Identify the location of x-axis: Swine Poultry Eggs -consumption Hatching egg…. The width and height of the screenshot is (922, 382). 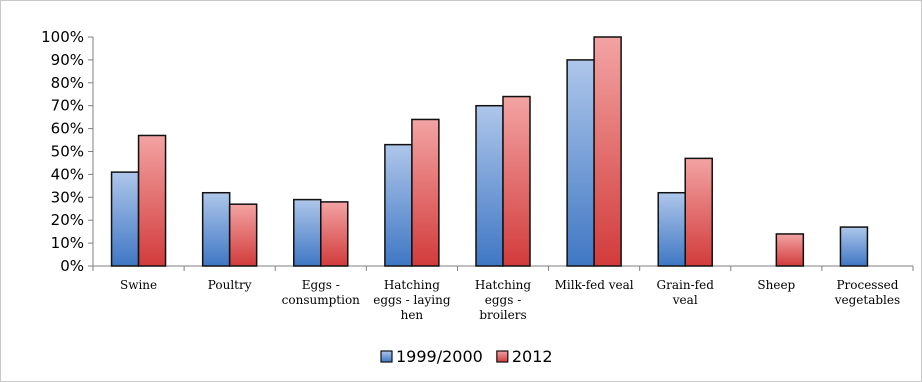
(503, 293).